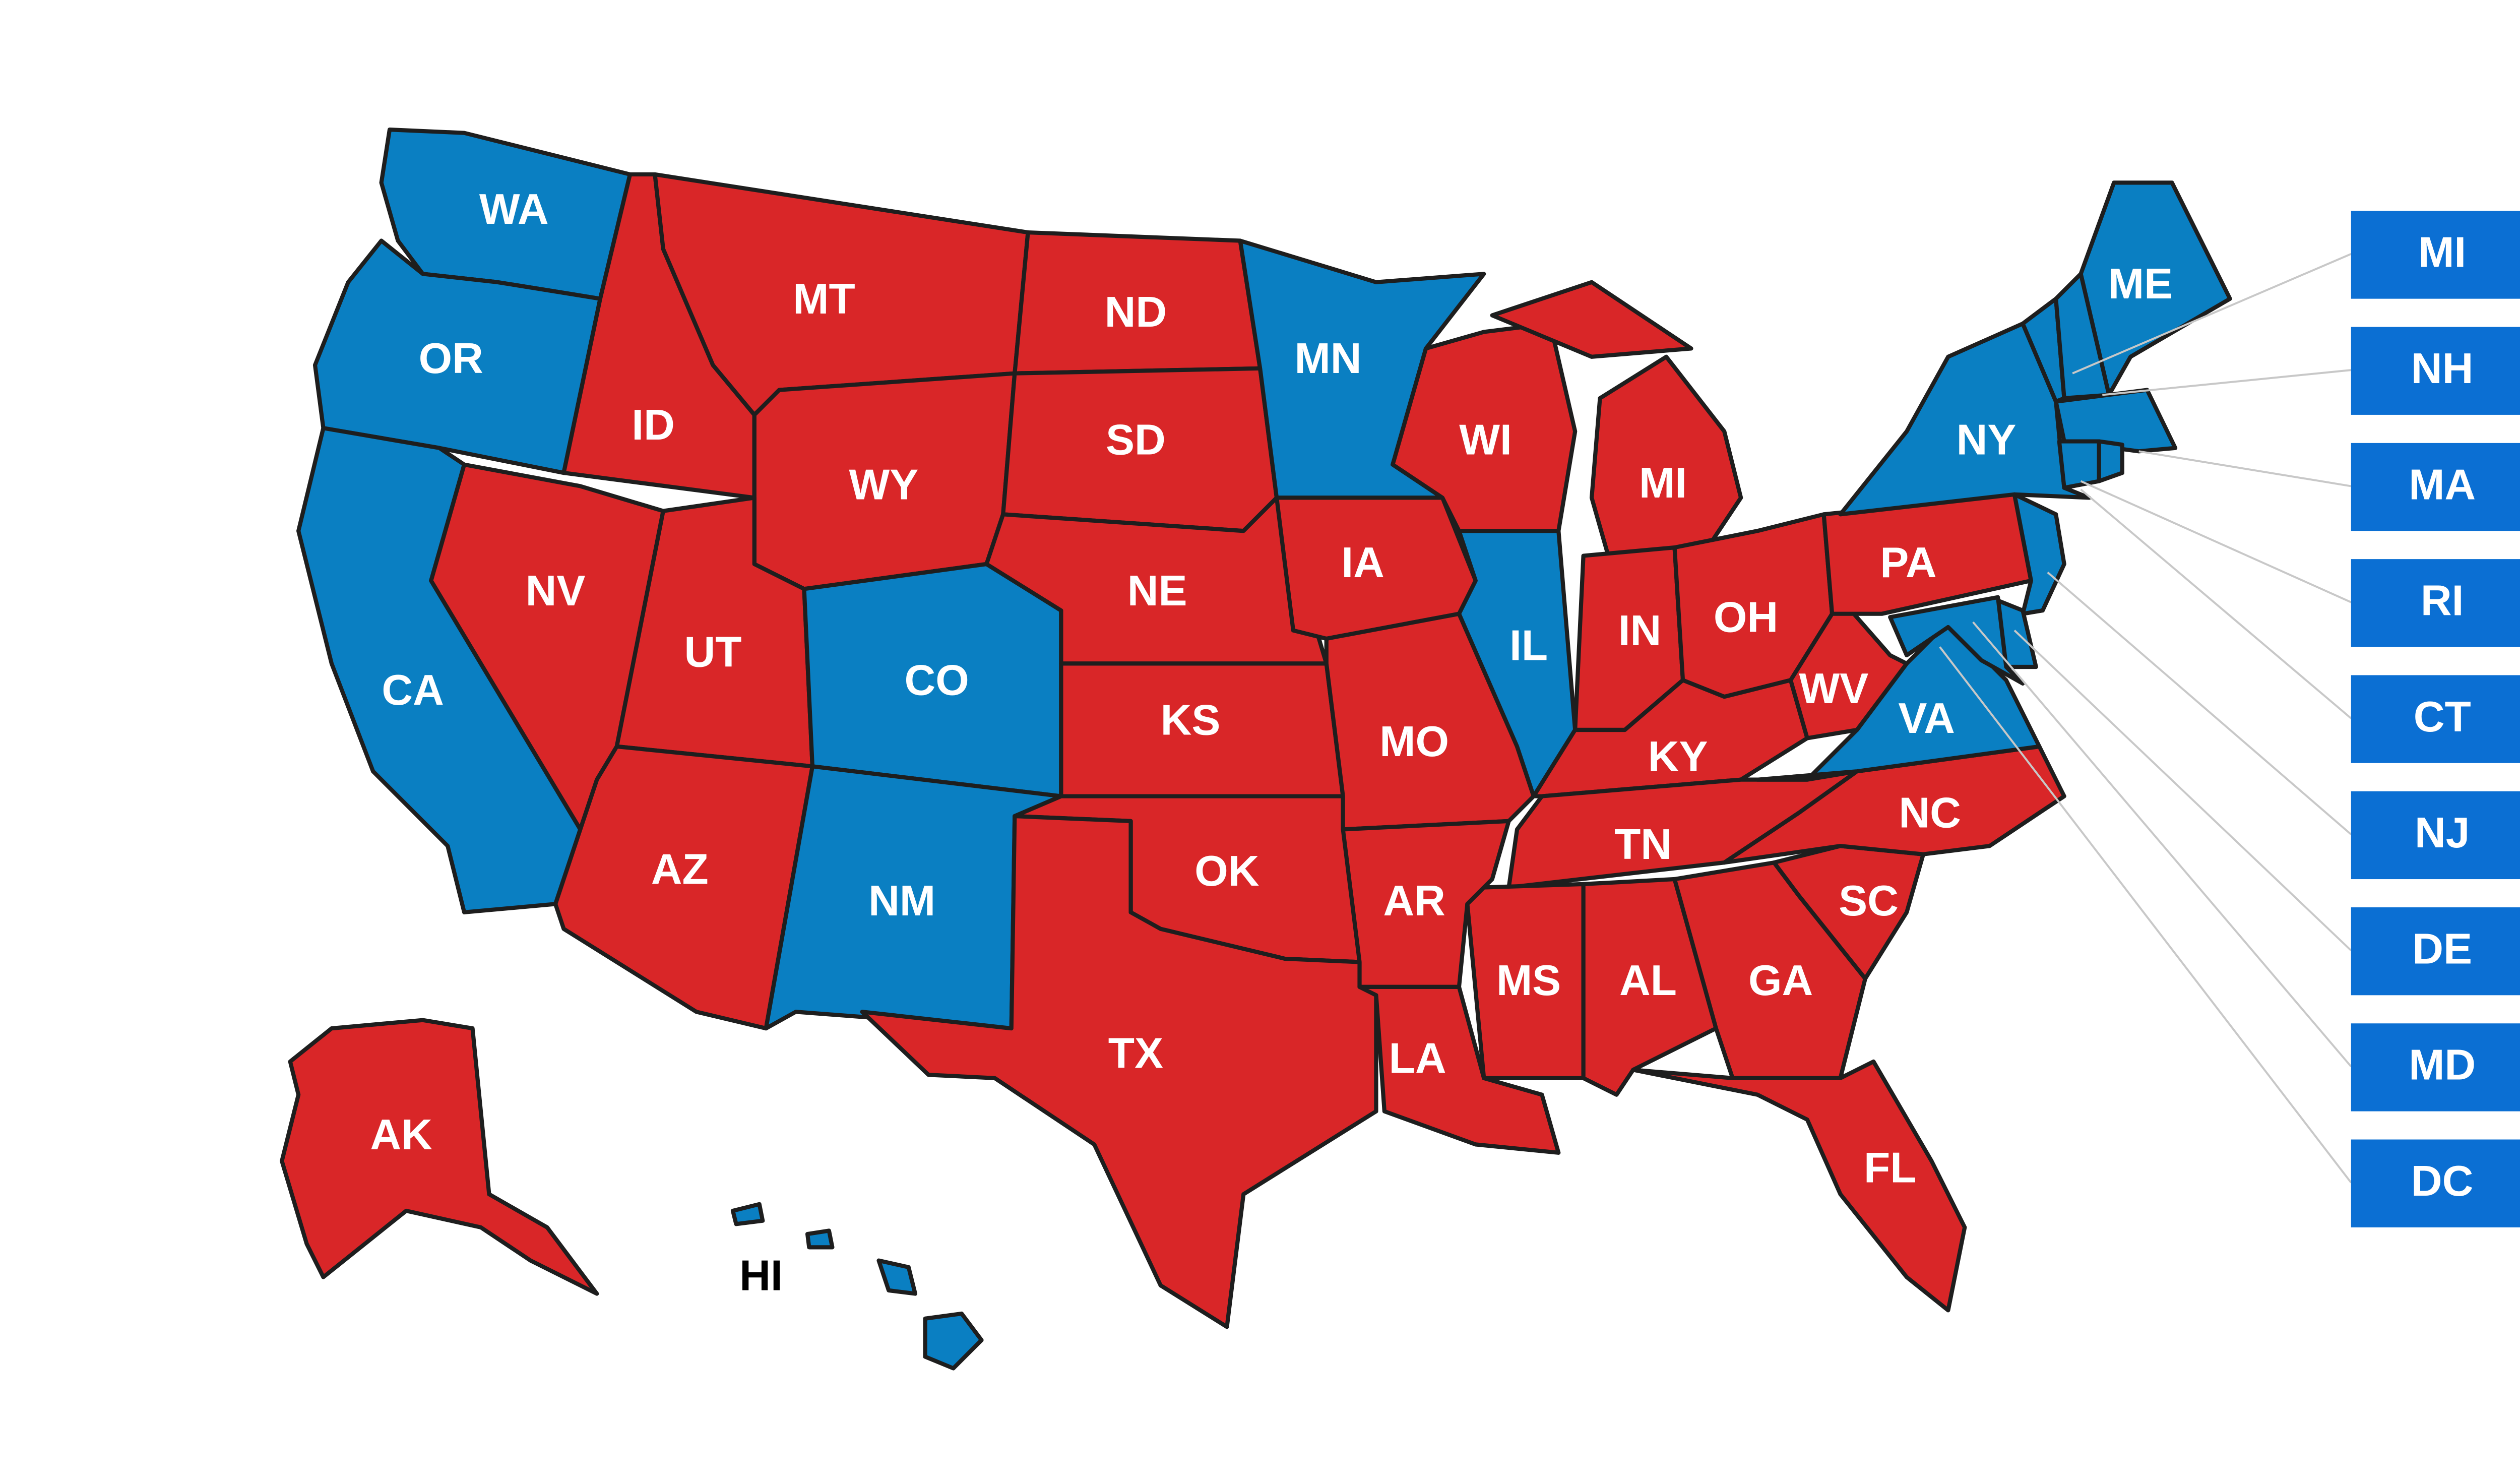 The height and width of the screenshot is (1483, 2520). What do you see at coordinates (1908, 563) in the screenshot?
I see `state-label: PA` at bounding box center [1908, 563].